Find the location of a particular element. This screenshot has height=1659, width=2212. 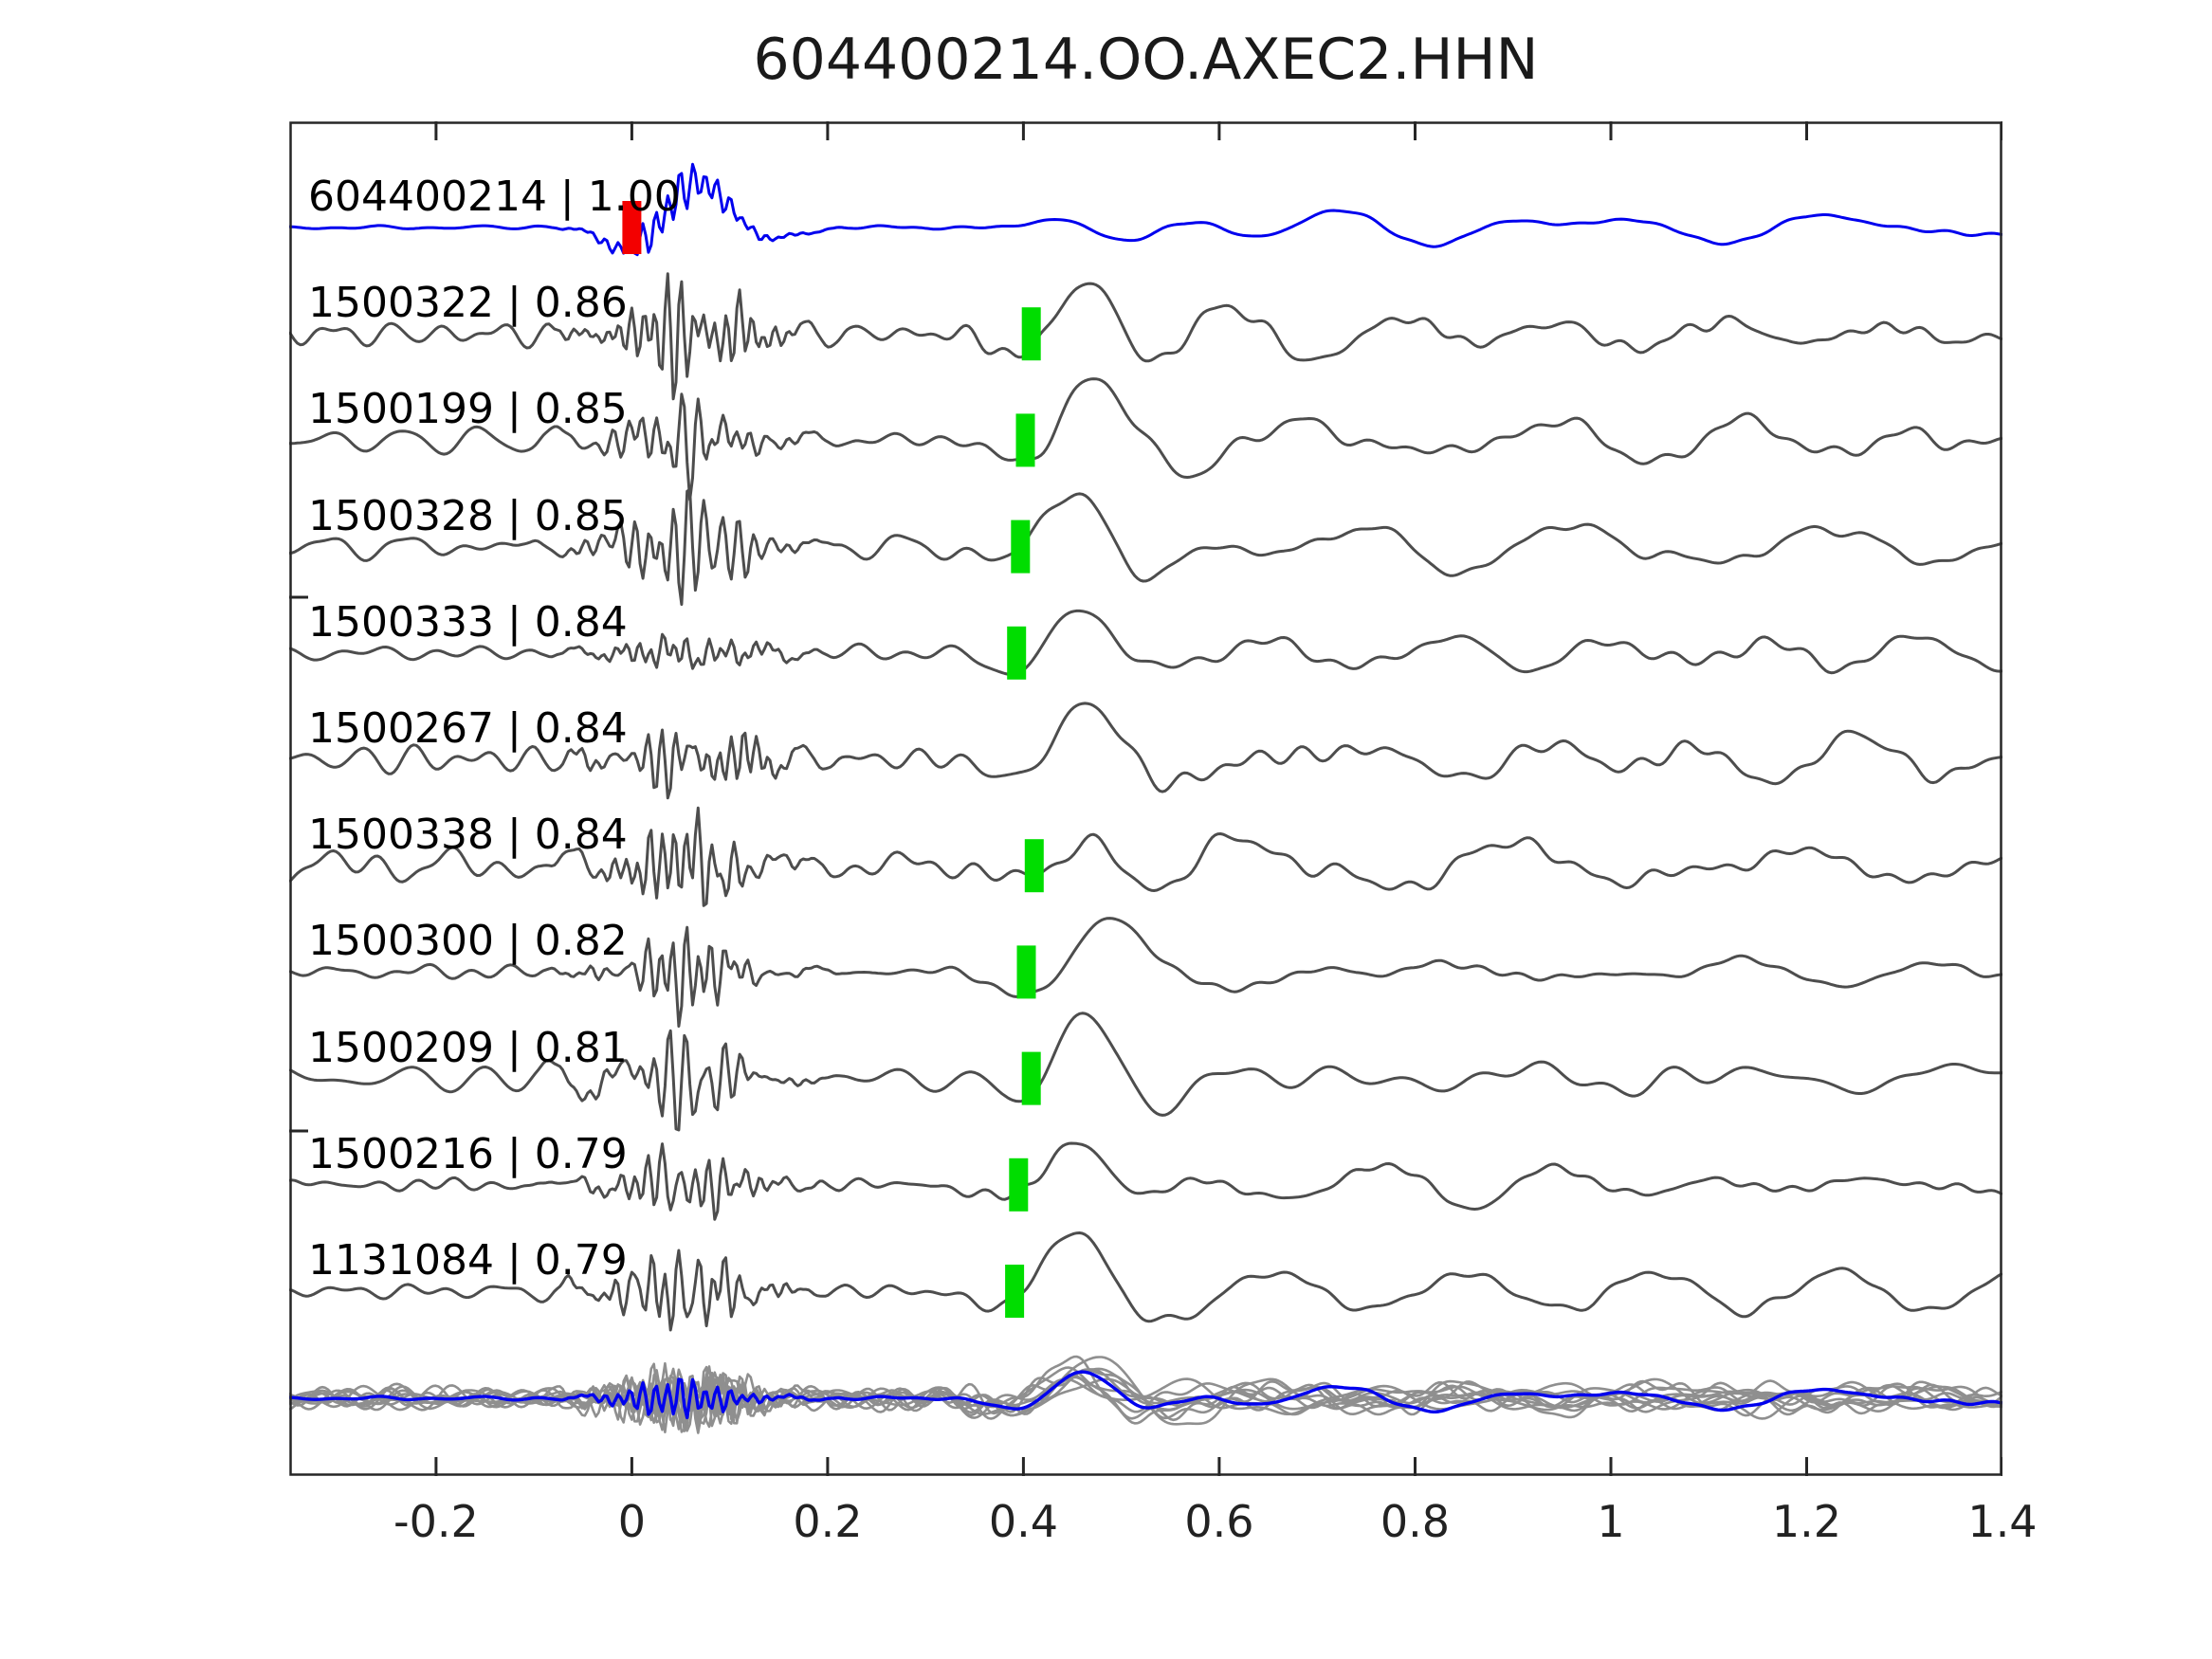

x-tick-label: 0.8 is located at coordinates (1415, 1521).